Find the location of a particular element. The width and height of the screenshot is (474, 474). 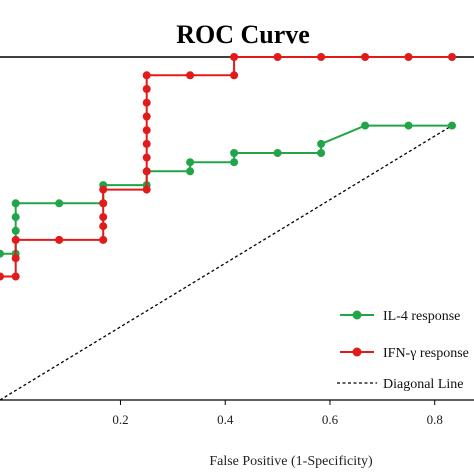

legend: IL-4 response IFN-γ response Diagonal Line is located at coordinates (403, 350).